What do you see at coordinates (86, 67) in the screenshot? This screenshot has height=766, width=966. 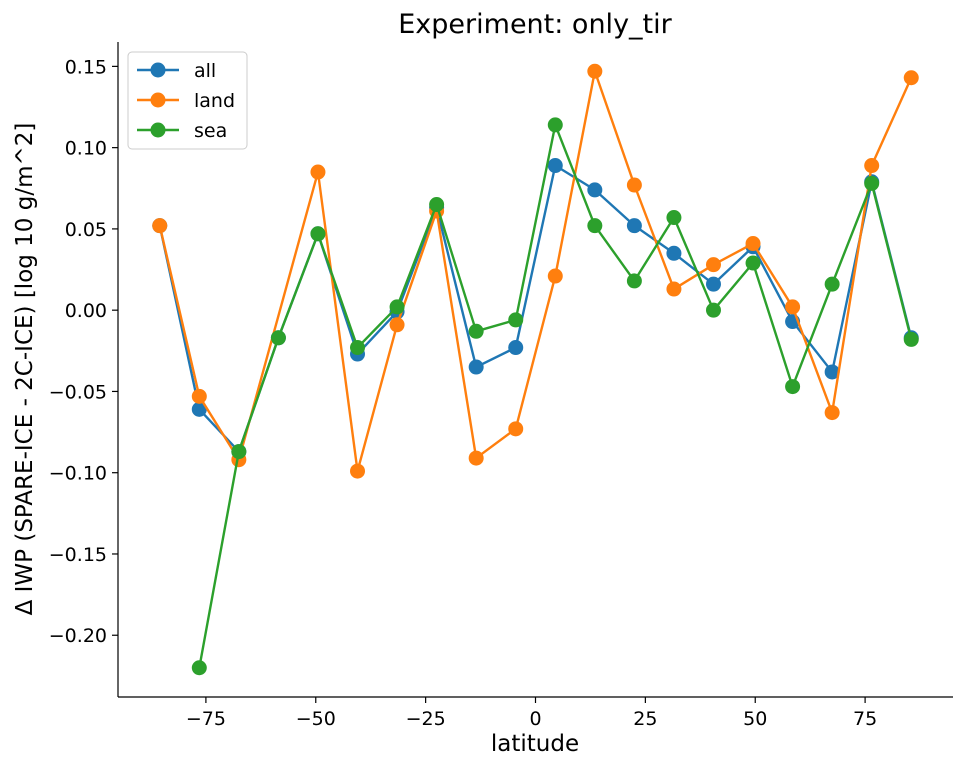 I see `y-tick-label: 0.15` at bounding box center [86, 67].